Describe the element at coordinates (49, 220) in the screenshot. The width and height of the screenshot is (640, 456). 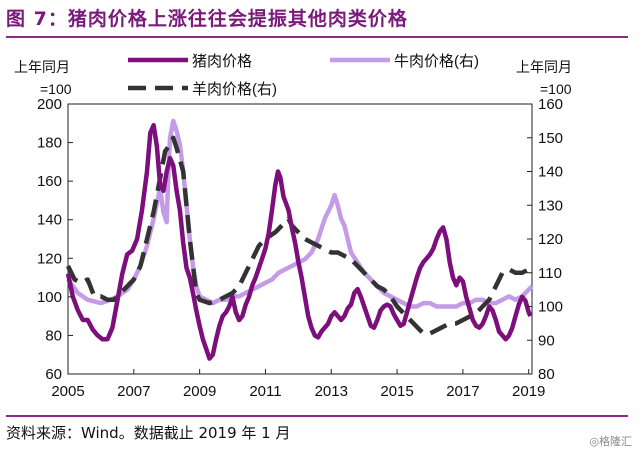
I see `left-tick-label: 140` at that location.